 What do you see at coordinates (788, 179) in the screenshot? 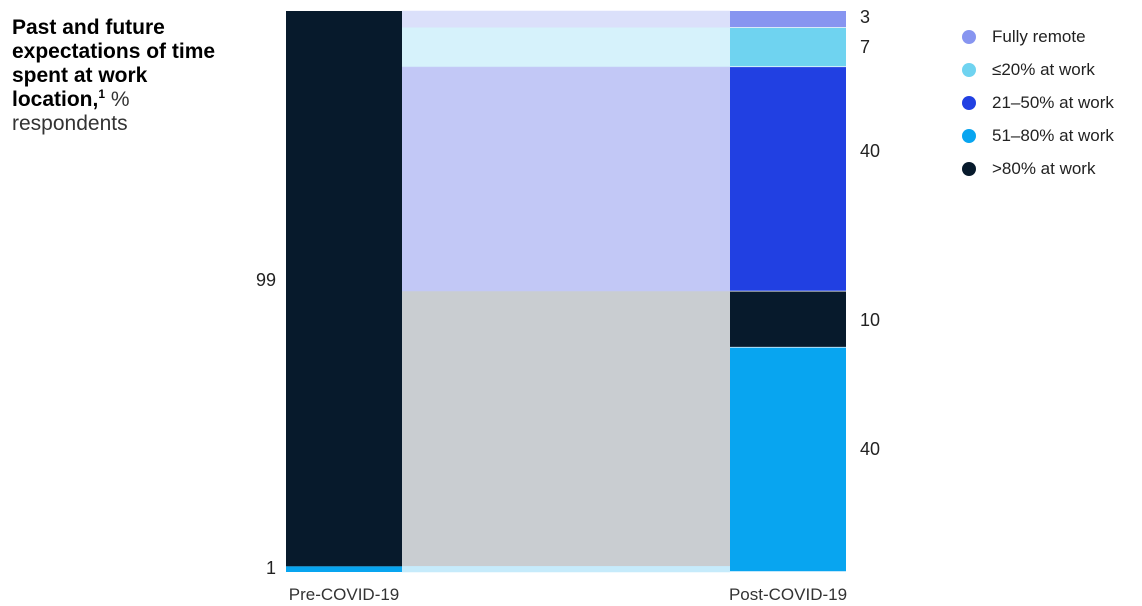
I see `post-bar-segment-21-50-at-work` at bounding box center [788, 179].